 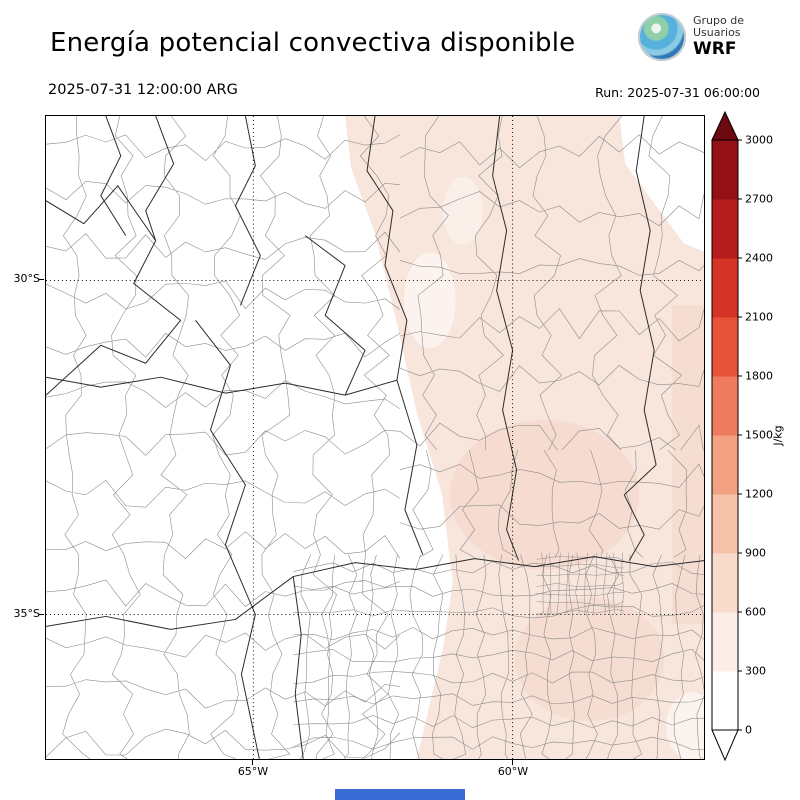 I want to click on colorbar-tick-label: 2400, so click(x=759, y=258).